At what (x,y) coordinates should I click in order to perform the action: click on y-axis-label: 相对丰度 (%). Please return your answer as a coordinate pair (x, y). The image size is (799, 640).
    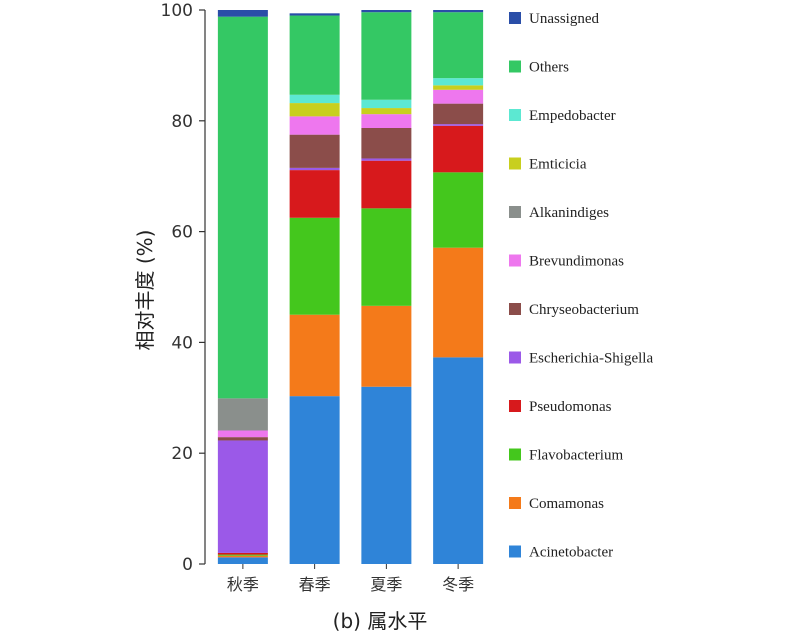
    Looking at the image, I should click on (145, 290).